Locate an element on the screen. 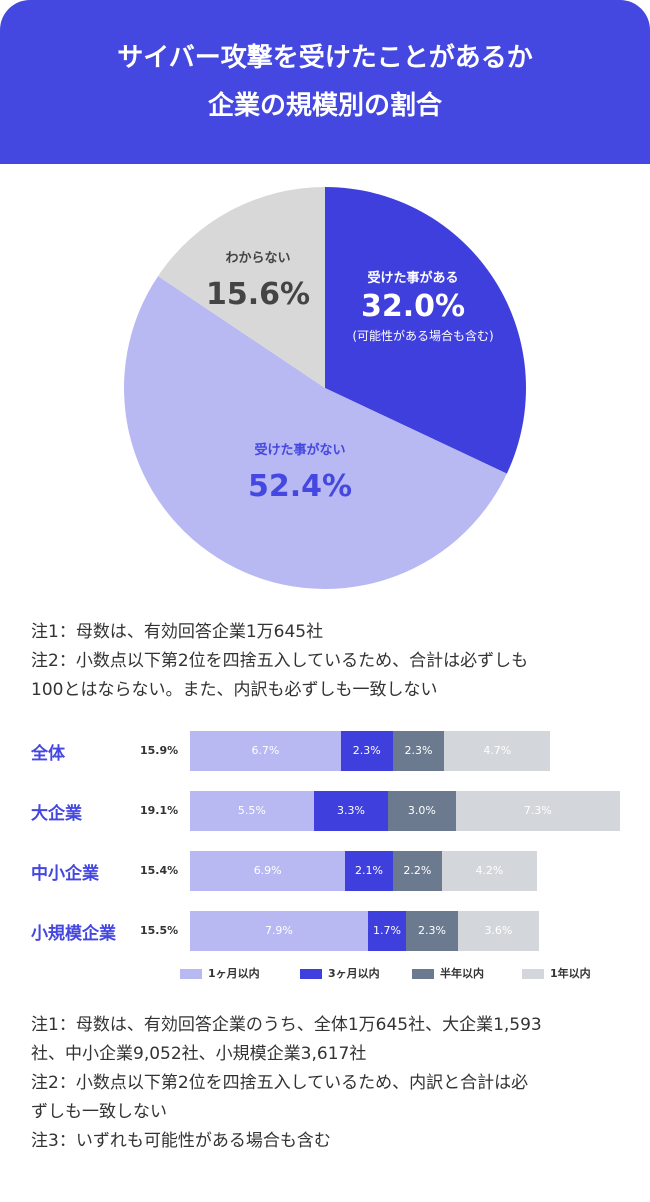  note-line: 注1：母数は、有効回答企業1万645社 is located at coordinates (177, 632).